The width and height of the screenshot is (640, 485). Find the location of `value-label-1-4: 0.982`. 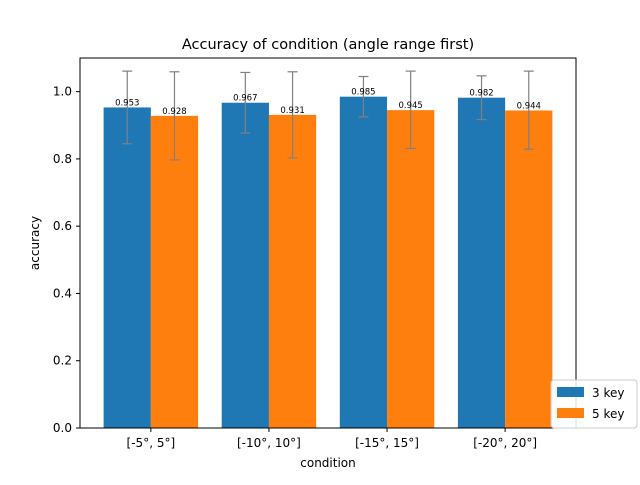

value-label-1-4: 0.982 is located at coordinates (481, 94).